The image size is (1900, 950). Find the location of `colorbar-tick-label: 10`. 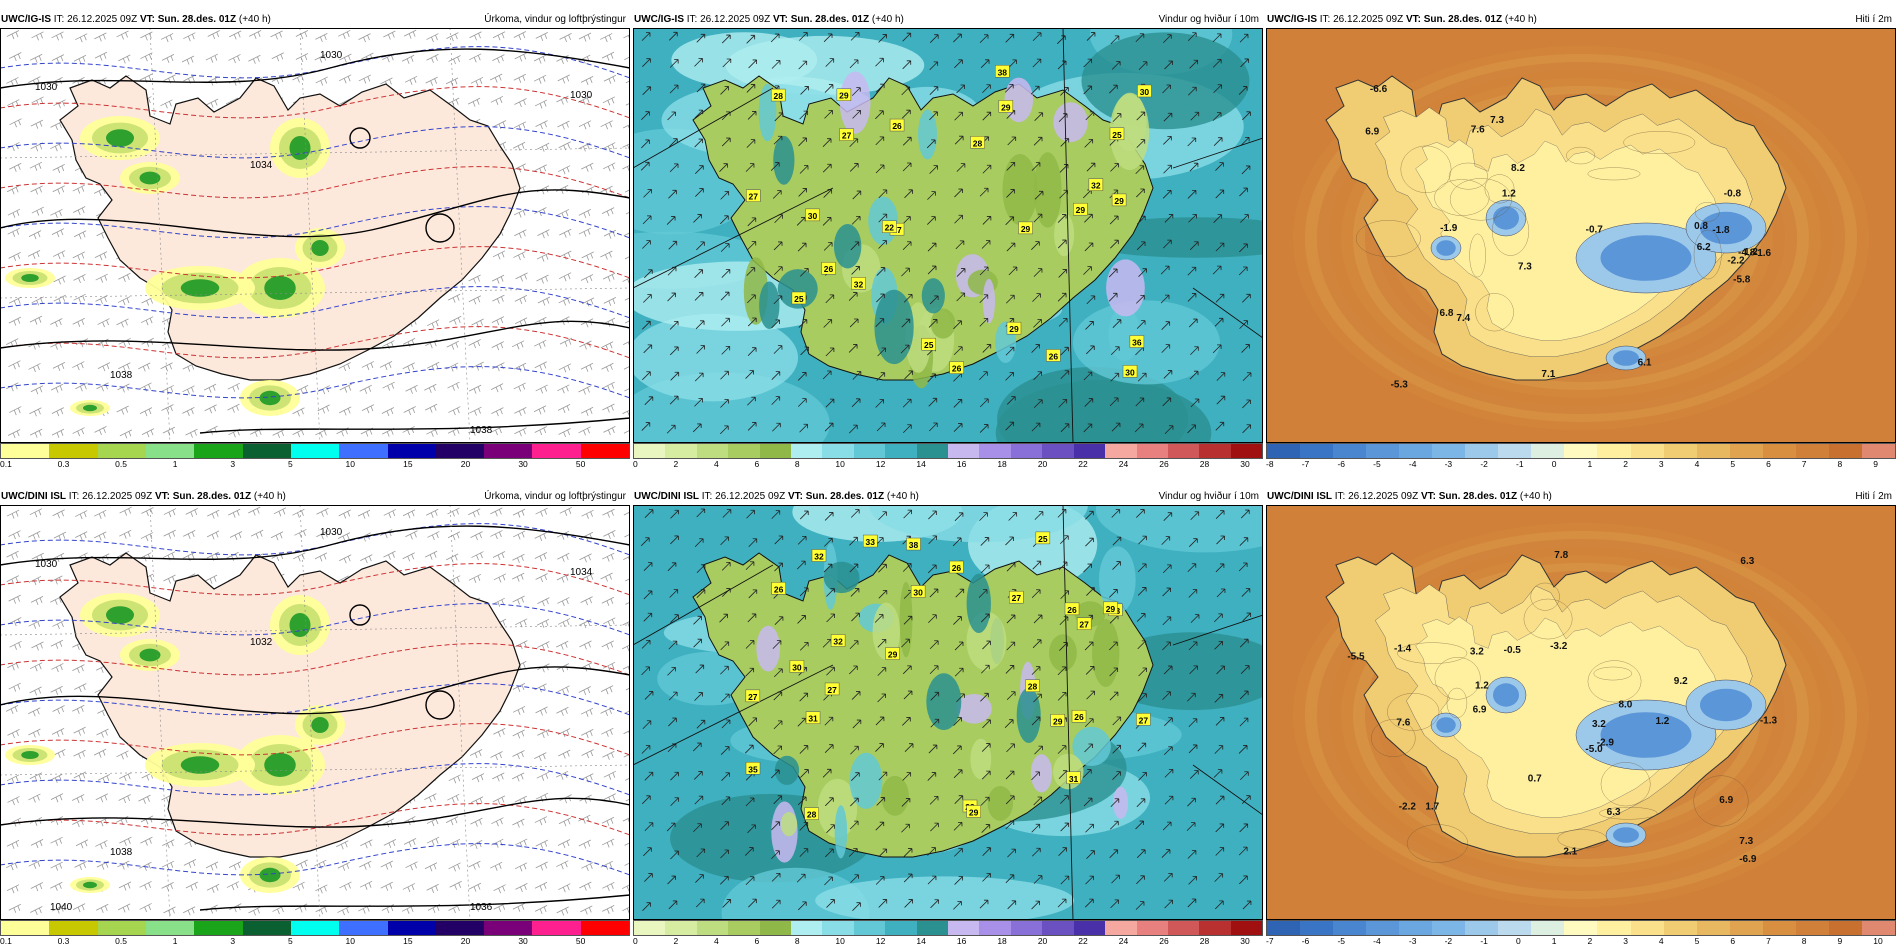

colorbar-tick-label: 10 is located at coordinates (350, 464).